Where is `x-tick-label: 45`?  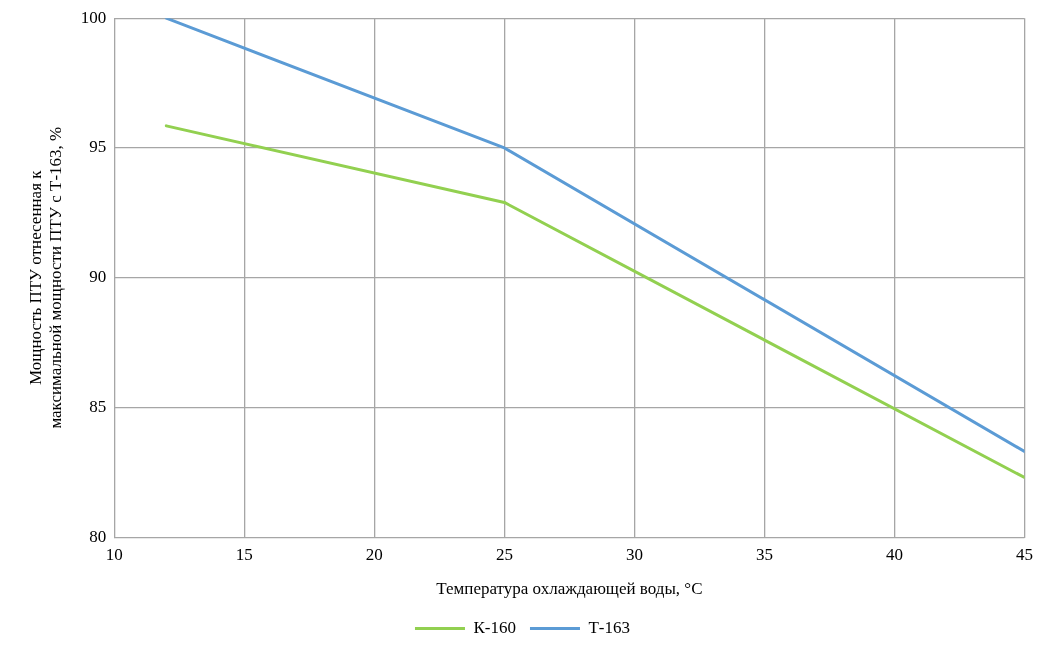 x-tick-label: 45 is located at coordinates (1024, 554).